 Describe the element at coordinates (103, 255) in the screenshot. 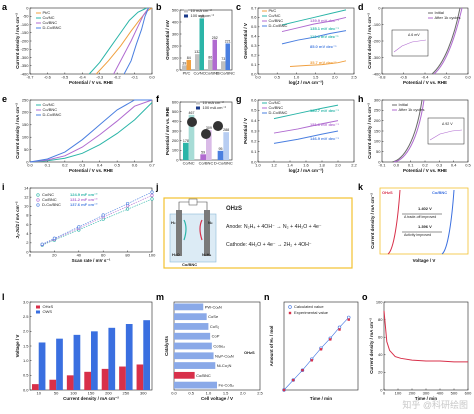

I see `x-tick-label: 60` at that location.